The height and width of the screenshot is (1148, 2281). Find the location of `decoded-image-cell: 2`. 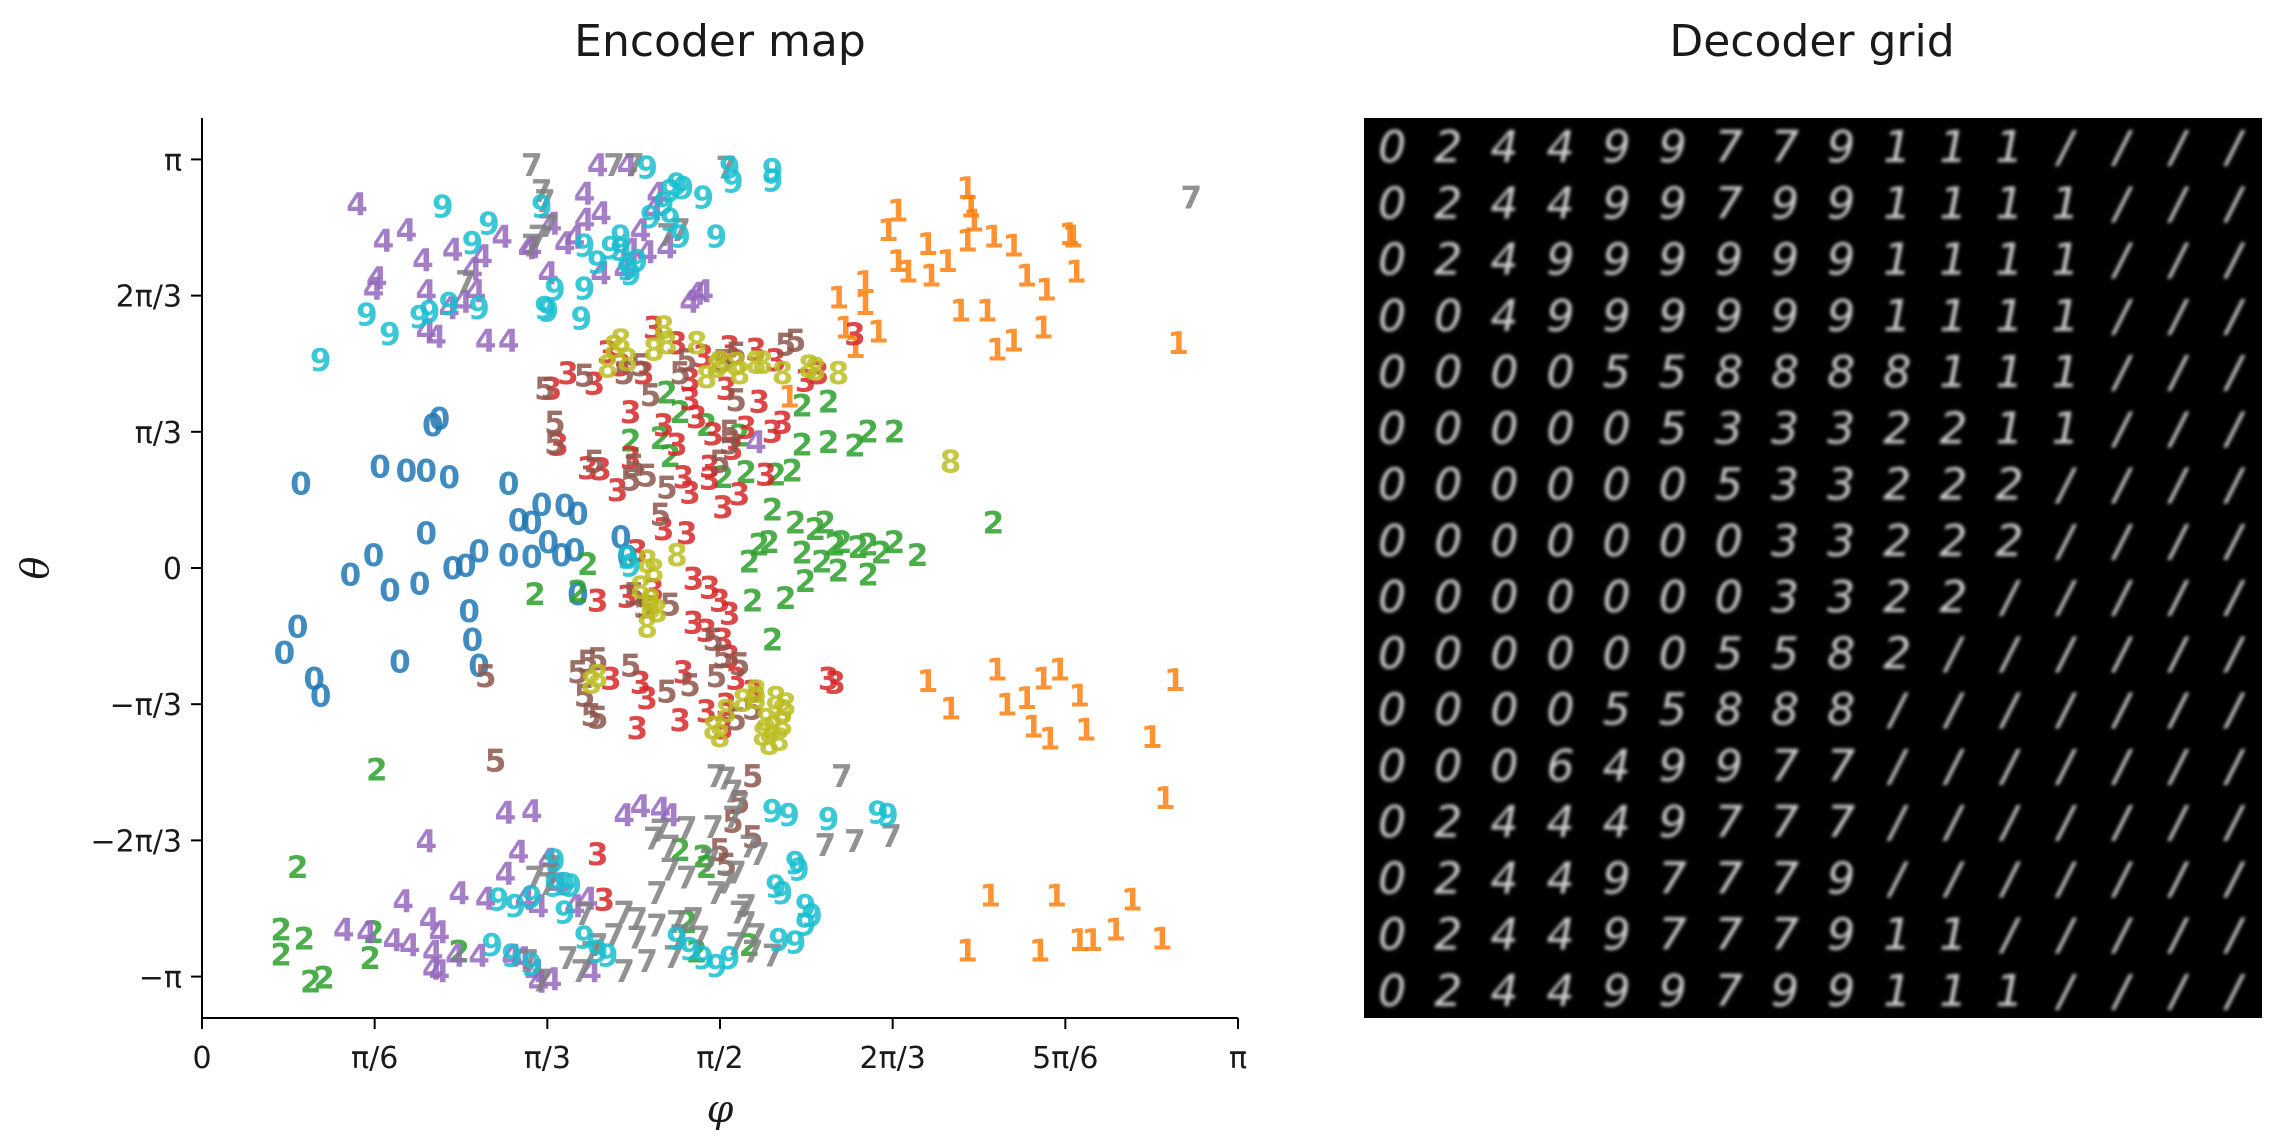

decoded-image-cell: 2 is located at coordinates (1897, 597).